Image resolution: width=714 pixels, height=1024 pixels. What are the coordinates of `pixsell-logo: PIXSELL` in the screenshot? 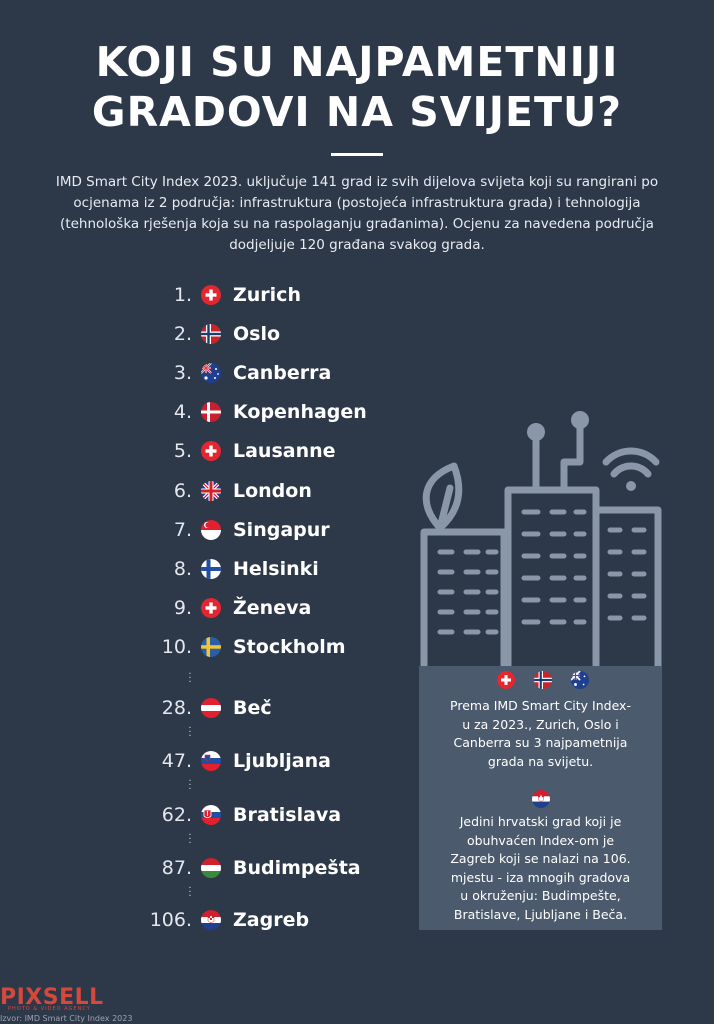 It's located at (52, 997).